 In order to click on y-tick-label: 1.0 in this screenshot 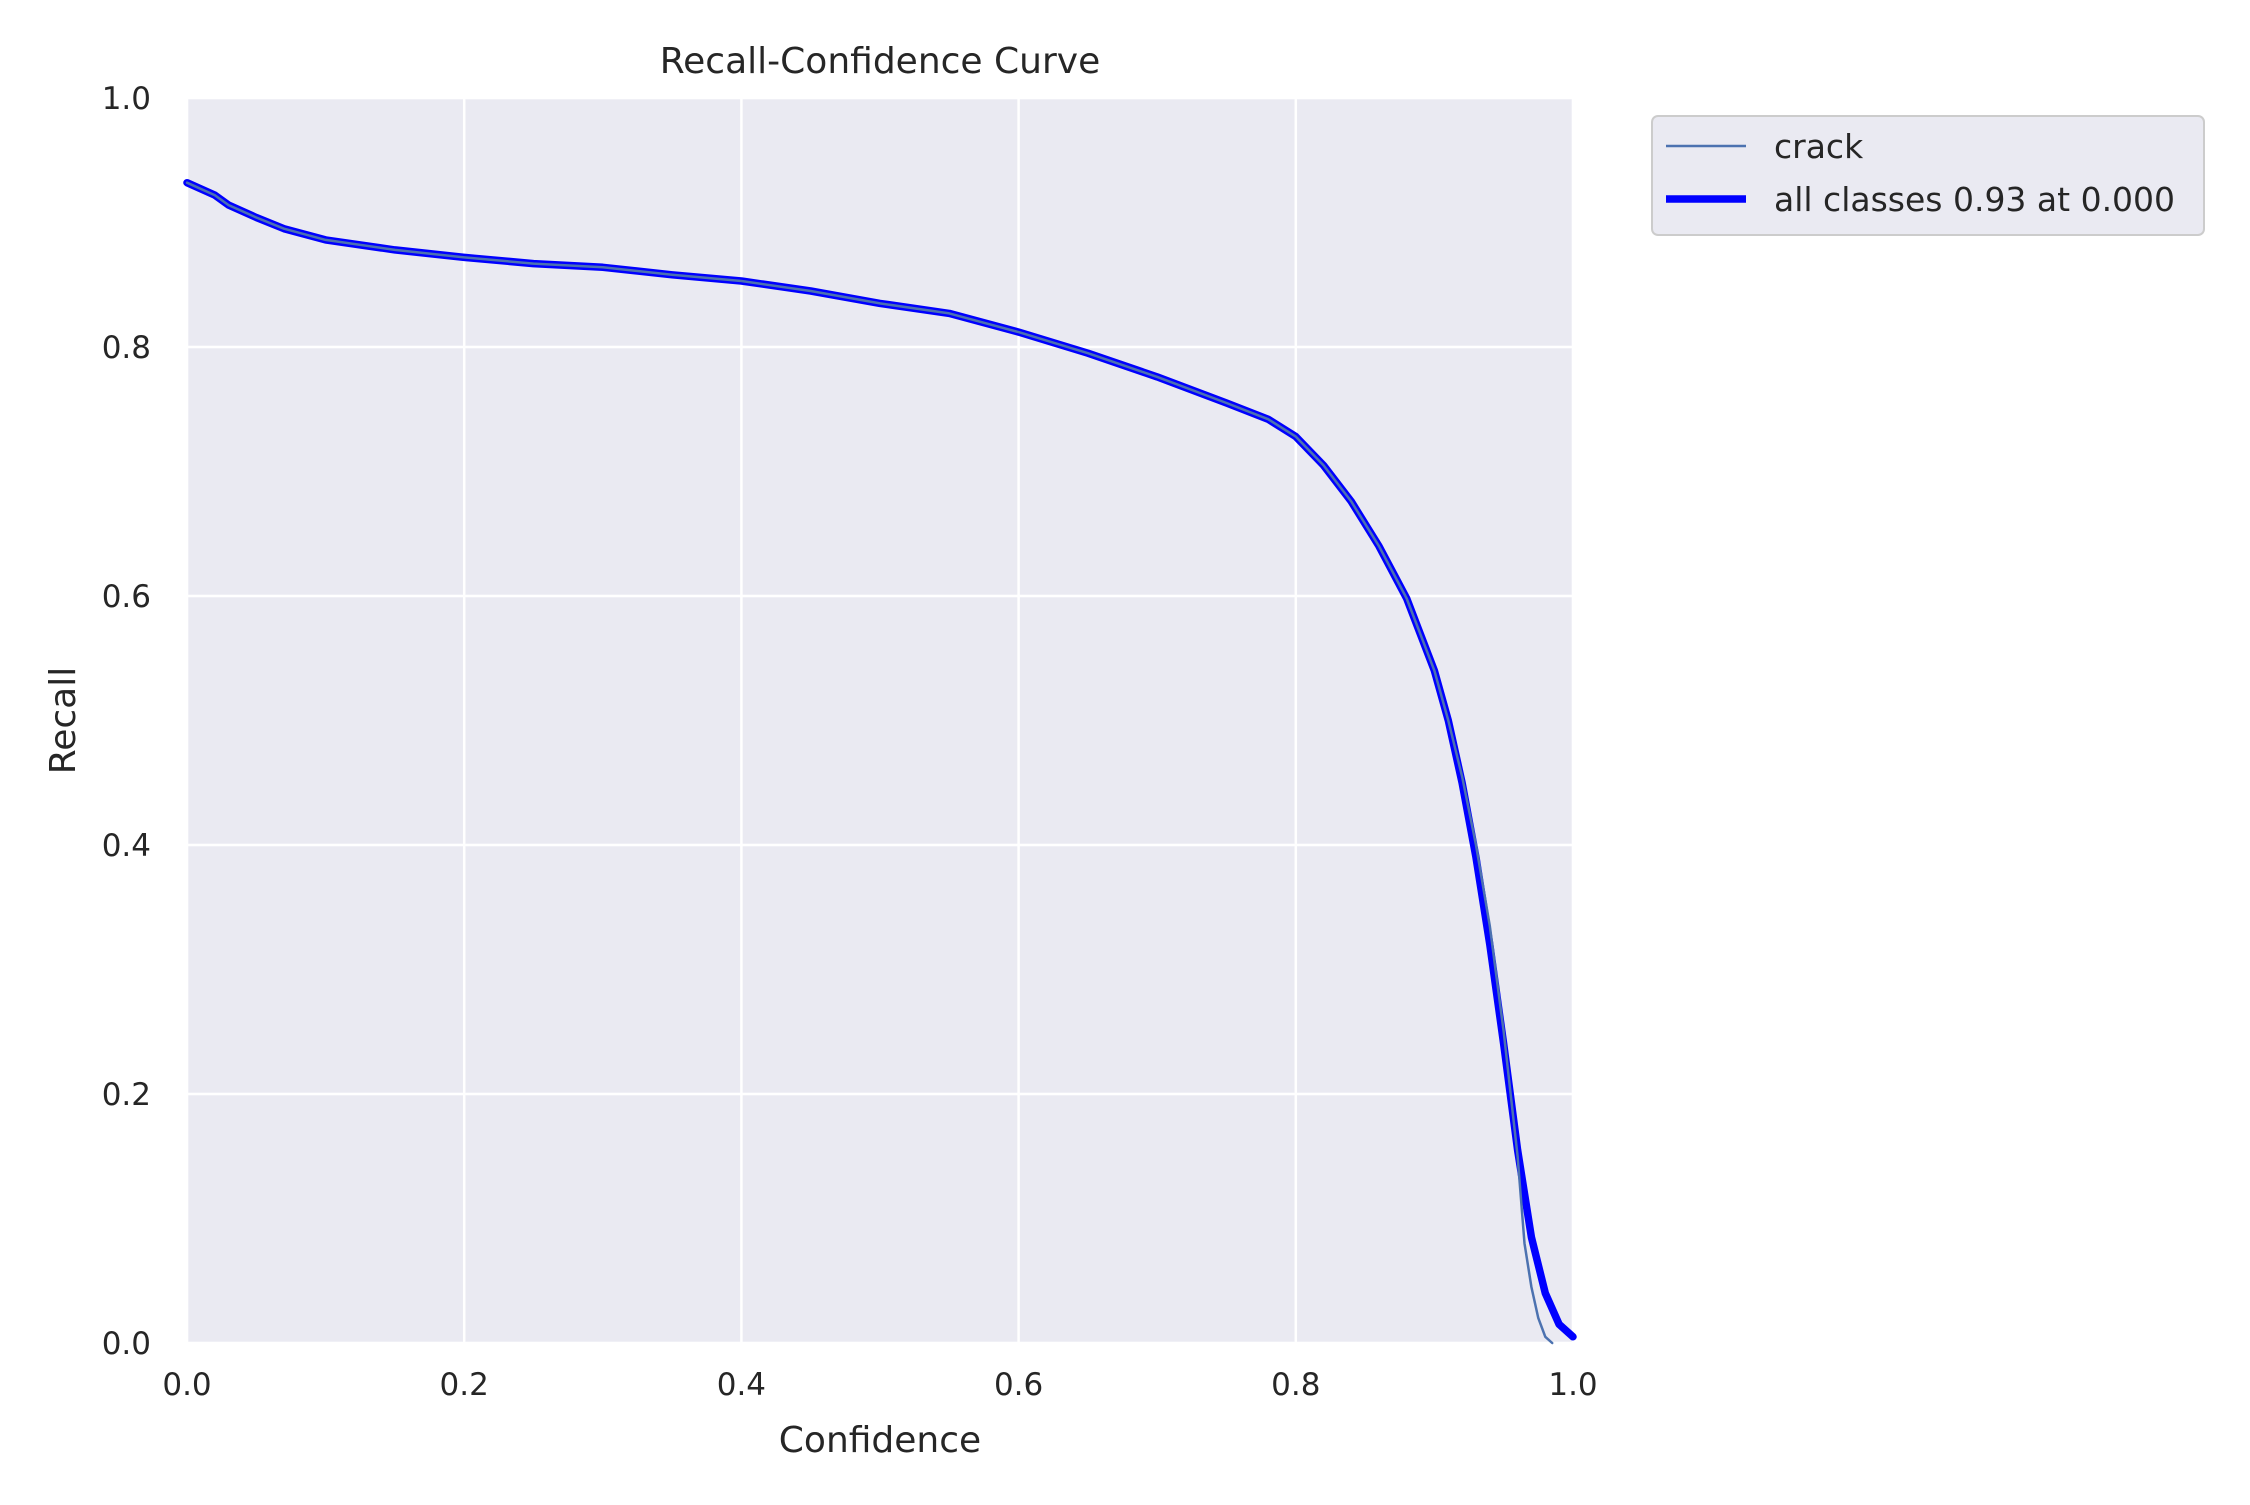, I will do `click(126, 99)`.